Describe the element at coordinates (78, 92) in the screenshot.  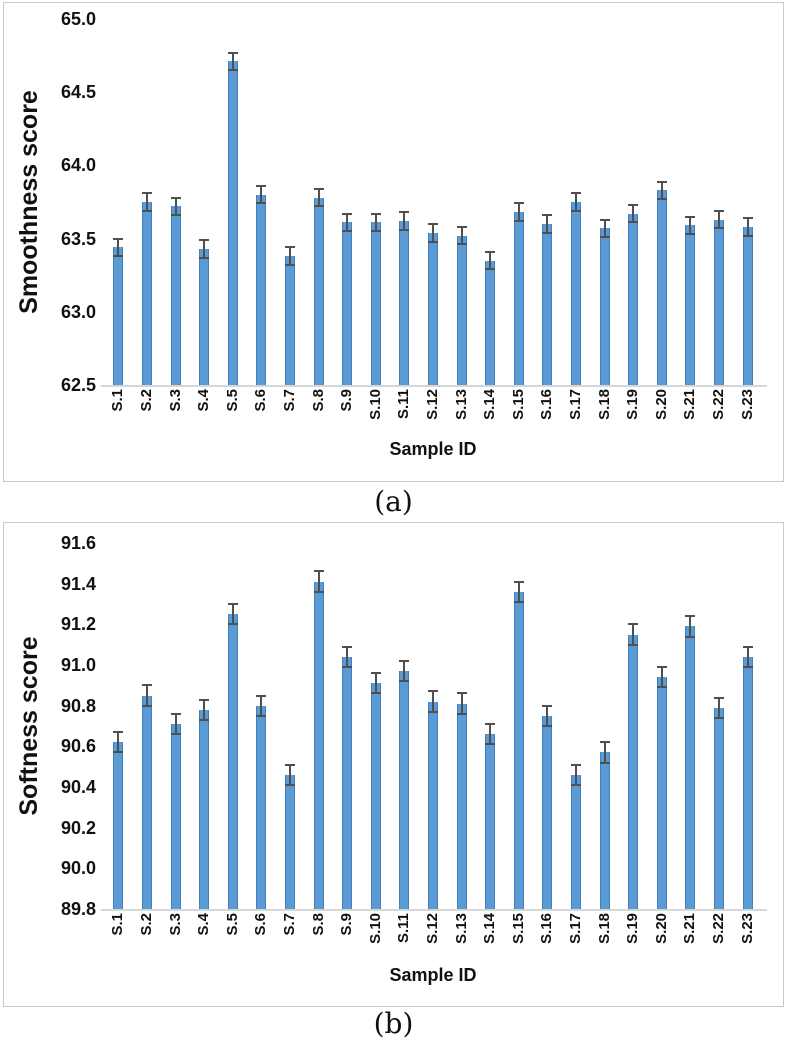
I see `y-tick-label: 64.5` at that location.